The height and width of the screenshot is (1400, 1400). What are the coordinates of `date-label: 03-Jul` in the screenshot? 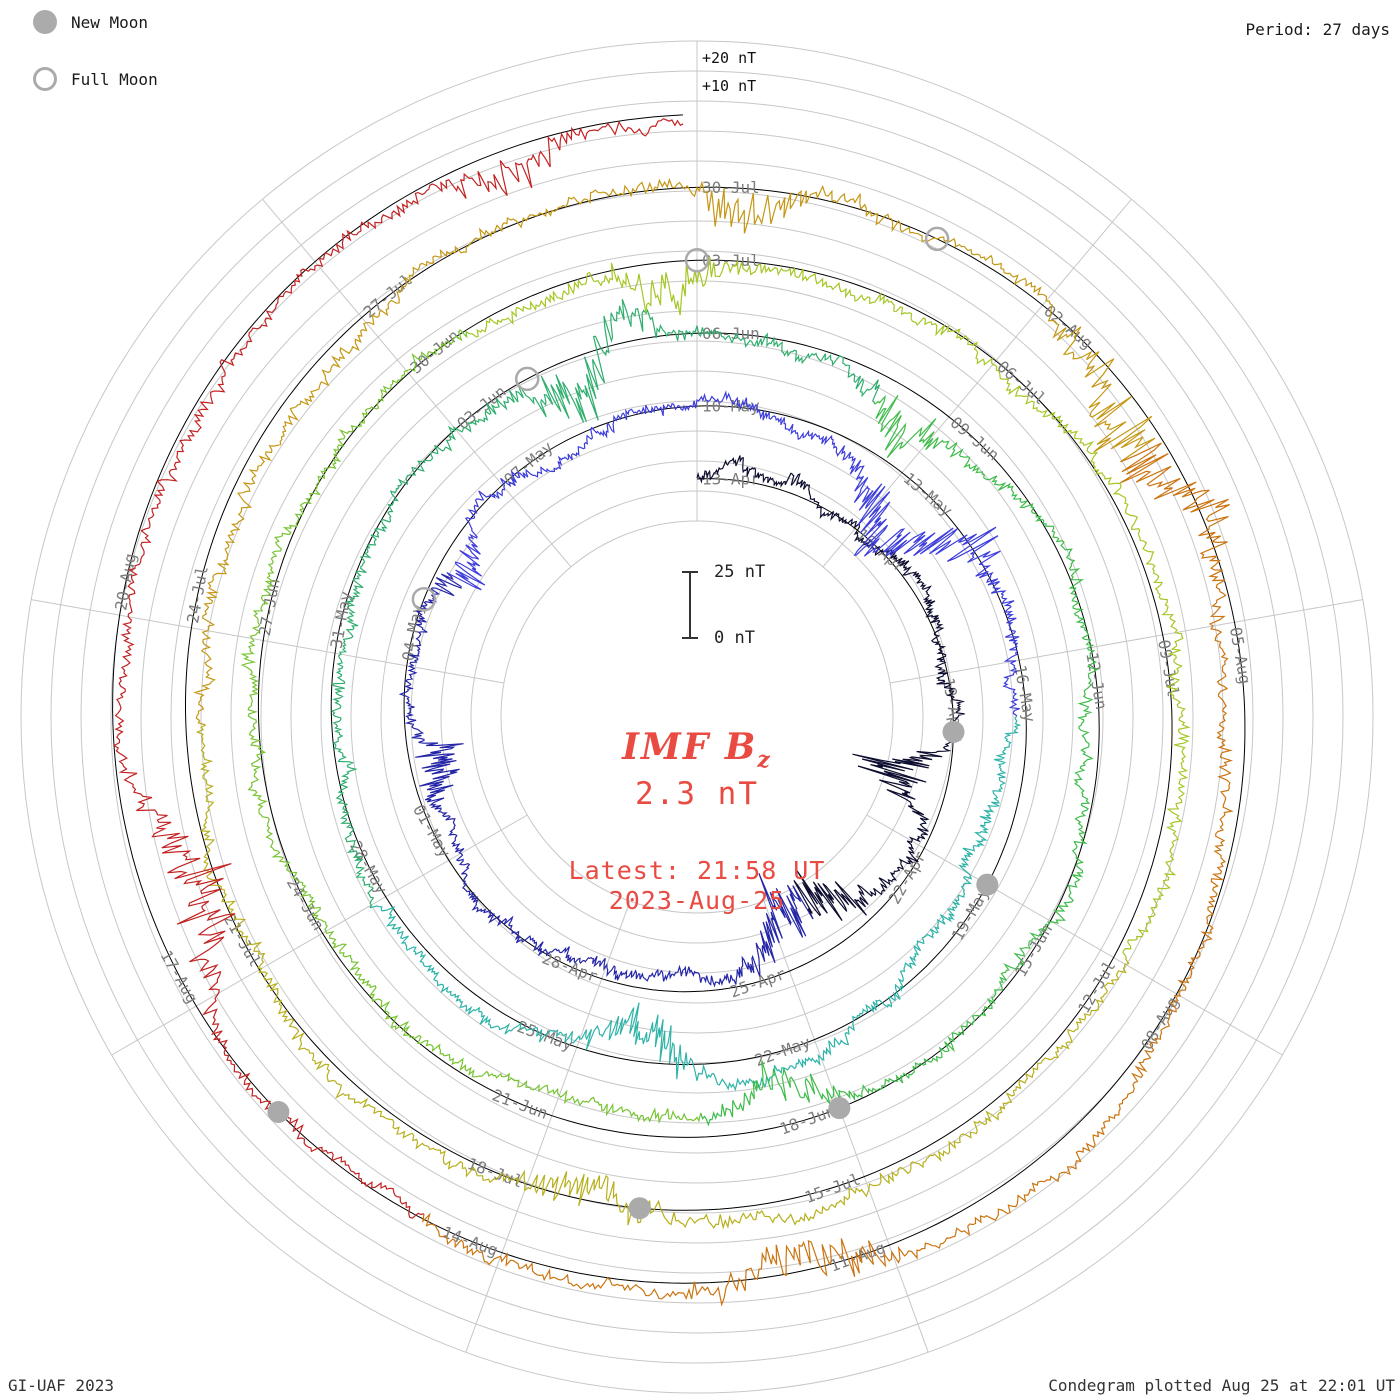 It's located at (731, 260).